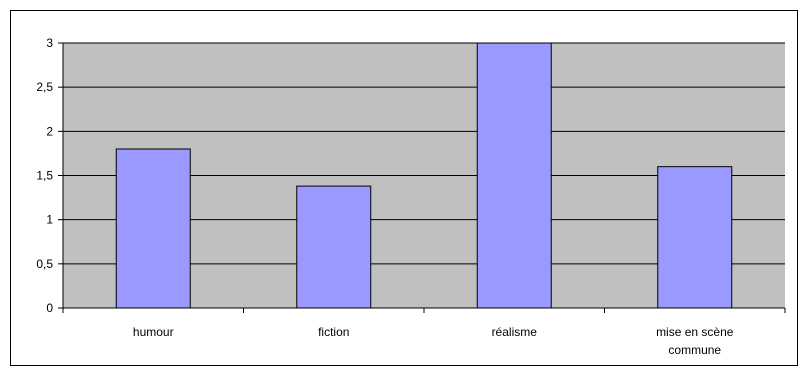  Describe the element at coordinates (49, 220) in the screenshot. I see `y-tick-label: 1` at that location.